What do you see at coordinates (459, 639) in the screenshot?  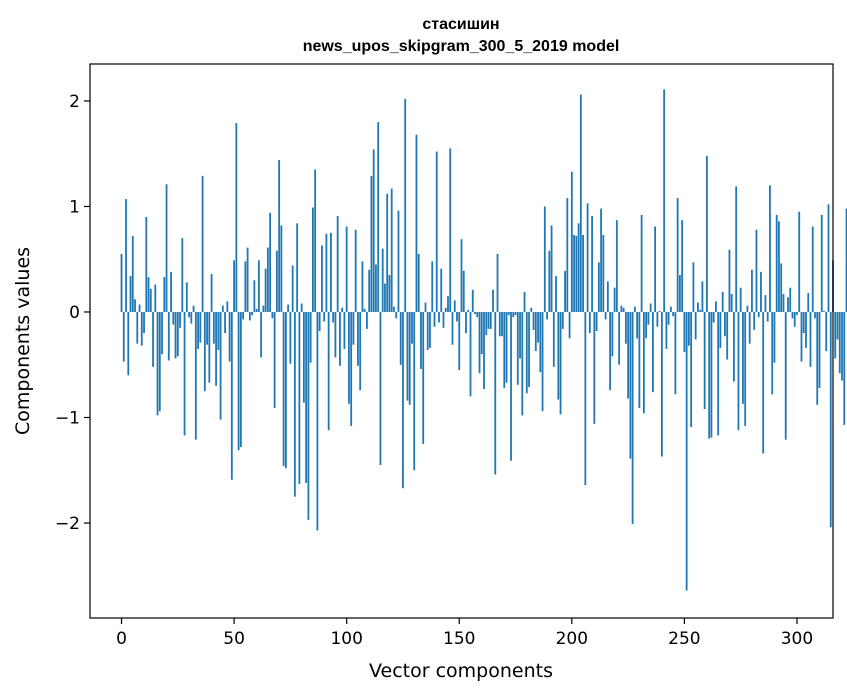 I see `x-tick-label: 150` at bounding box center [459, 639].